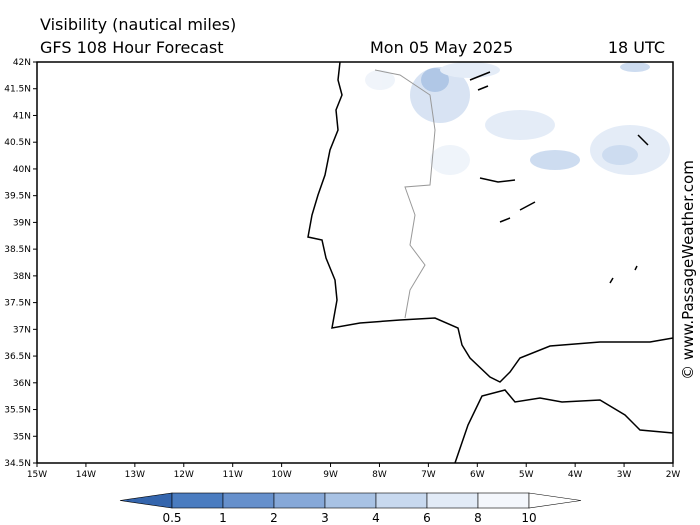 Image resolution: width=700 pixels, height=525 pixels. Describe the element at coordinates (22, 330) in the screenshot. I see `lat-label: 37N` at that location.